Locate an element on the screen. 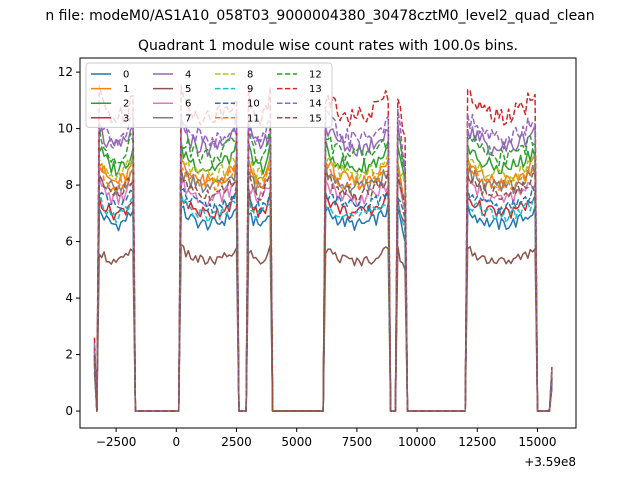 The height and width of the screenshot is (480, 640). x-offset-label: +3.59e8 is located at coordinates (550, 462).